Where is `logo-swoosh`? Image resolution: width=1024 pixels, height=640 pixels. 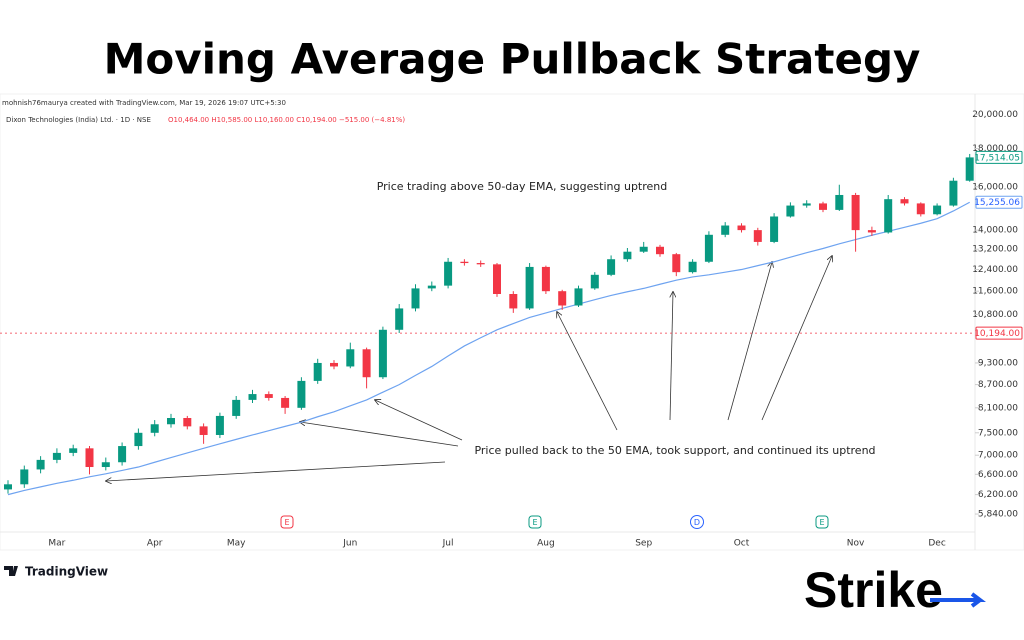 logo-swoosh is located at coordinates (958, 600).